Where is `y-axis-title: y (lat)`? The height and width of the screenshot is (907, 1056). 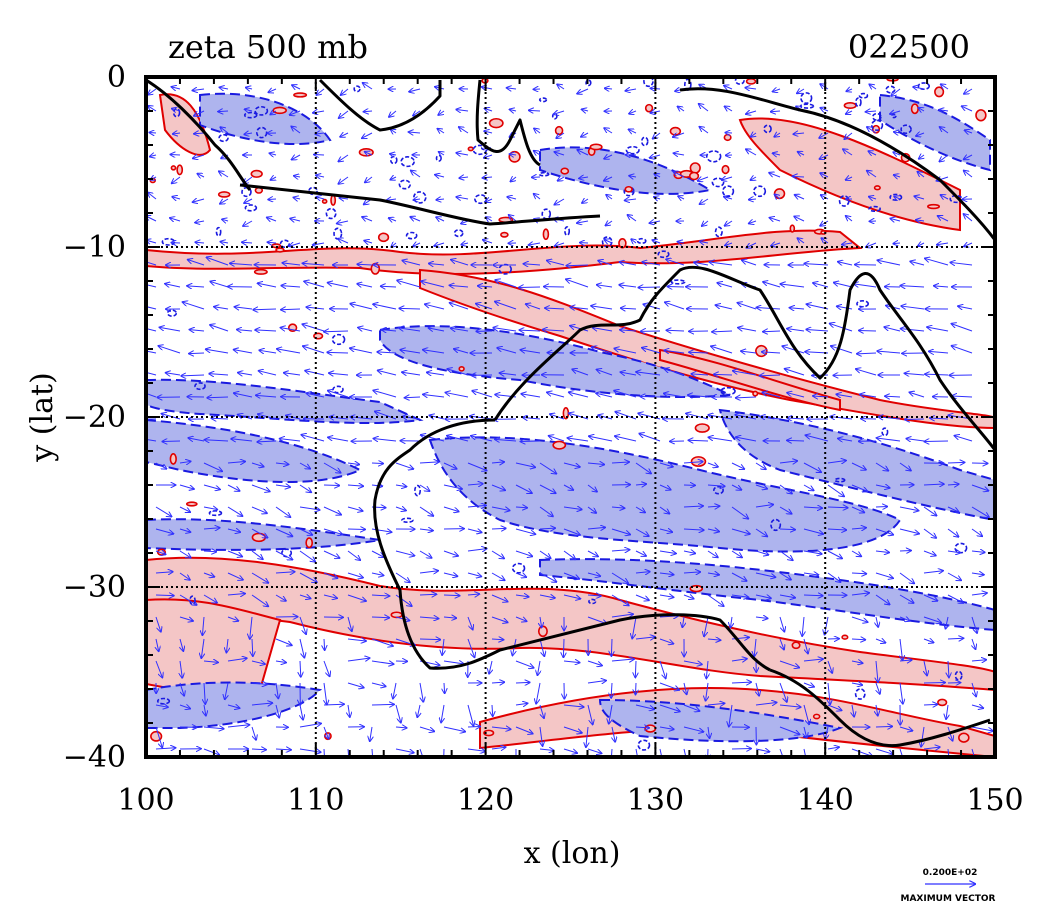 y-axis-title: y (lat) is located at coordinates (42, 417).